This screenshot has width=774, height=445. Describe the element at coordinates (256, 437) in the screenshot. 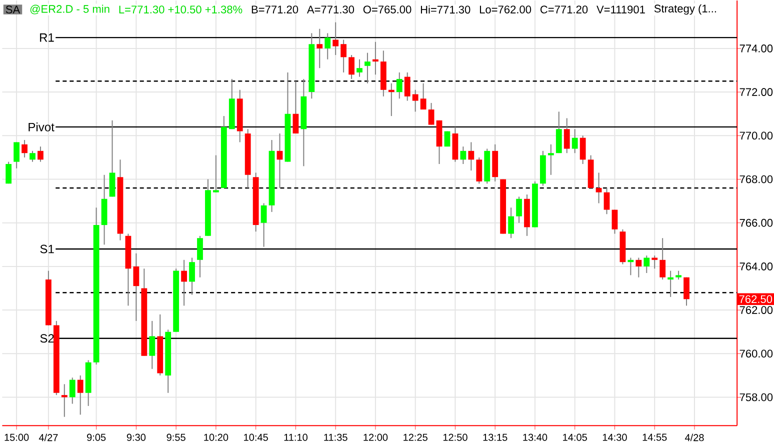

I see `x-tick-label: 10:45` at that location.